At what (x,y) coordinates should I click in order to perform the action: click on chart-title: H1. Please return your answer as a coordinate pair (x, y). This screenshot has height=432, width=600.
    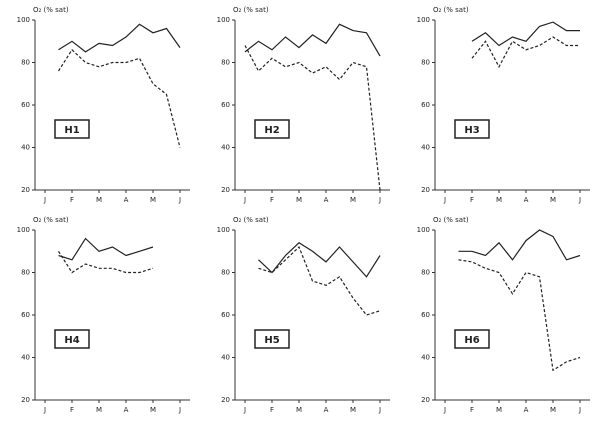
    Looking at the image, I should click on (71, 130).